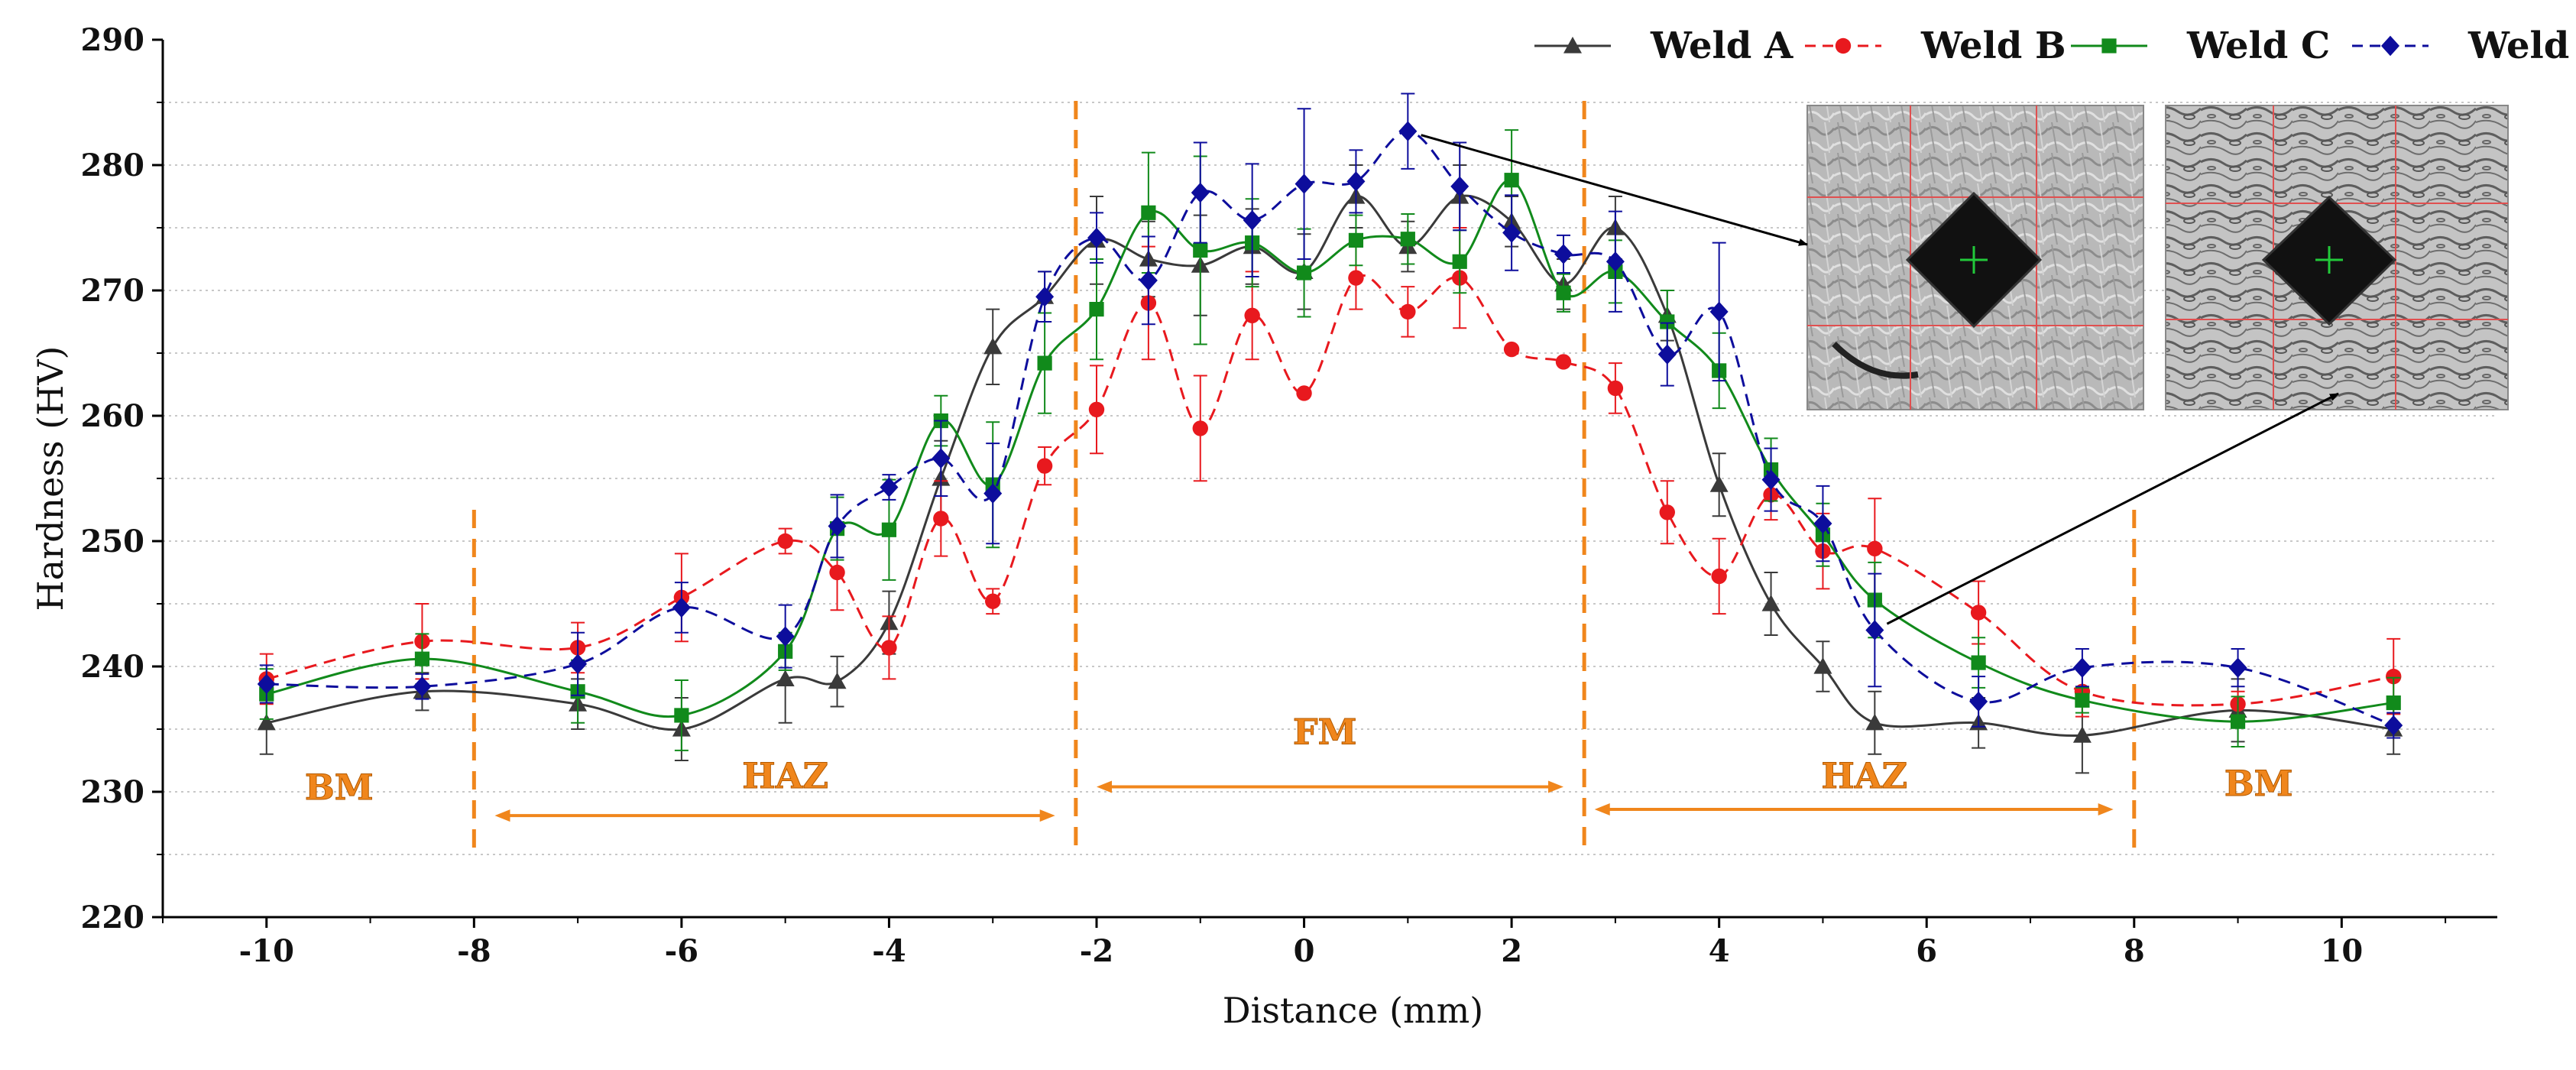 The width and height of the screenshot is (2576, 1070). I want to click on x-tick-label: -10, so click(267, 951).